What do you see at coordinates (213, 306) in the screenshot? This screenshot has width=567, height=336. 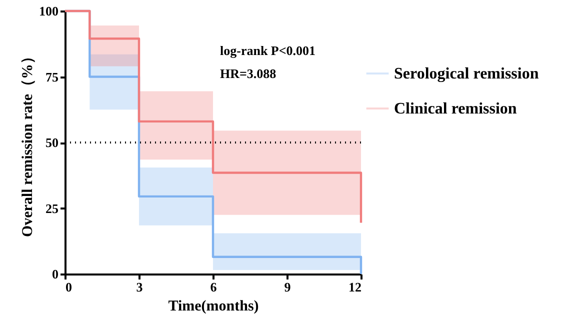 I see `x-axis-title: Time(months)` at bounding box center [213, 306].